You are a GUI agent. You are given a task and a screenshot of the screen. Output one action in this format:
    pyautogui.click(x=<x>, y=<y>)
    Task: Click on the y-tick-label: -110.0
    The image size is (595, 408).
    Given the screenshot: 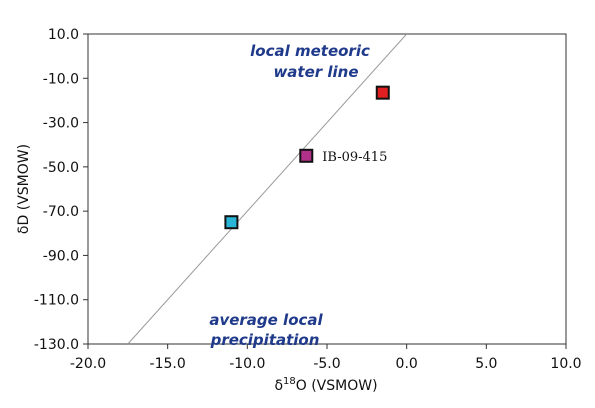 What is the action you would take?
    pyautogui.click(x=56, y=301)
    